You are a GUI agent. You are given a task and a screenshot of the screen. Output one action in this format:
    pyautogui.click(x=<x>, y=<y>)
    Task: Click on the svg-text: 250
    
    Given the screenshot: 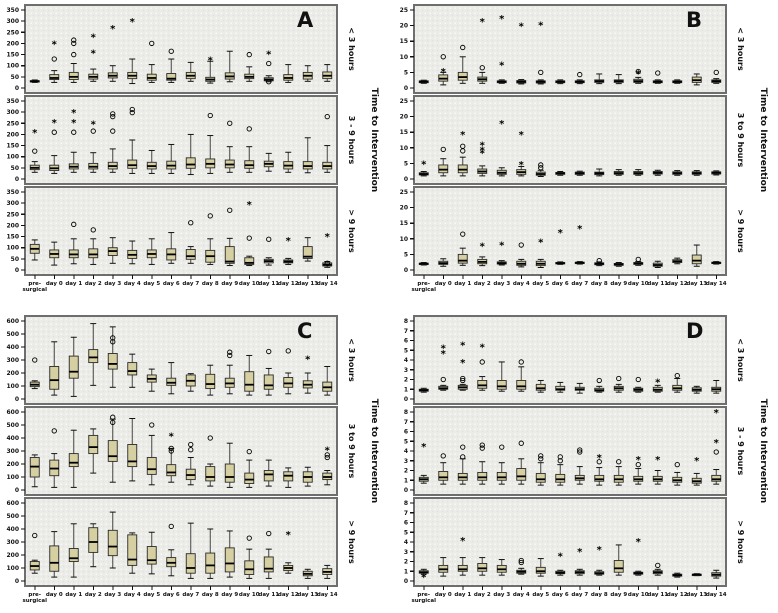 What is the action you would take?
    pyautogui.click(x=12, y=214)
    